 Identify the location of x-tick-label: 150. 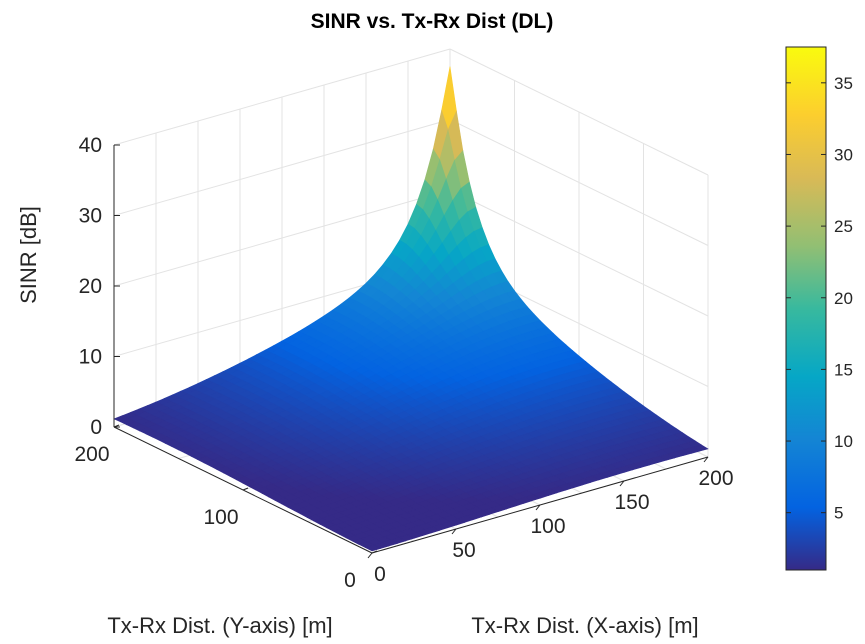
(631, 502).